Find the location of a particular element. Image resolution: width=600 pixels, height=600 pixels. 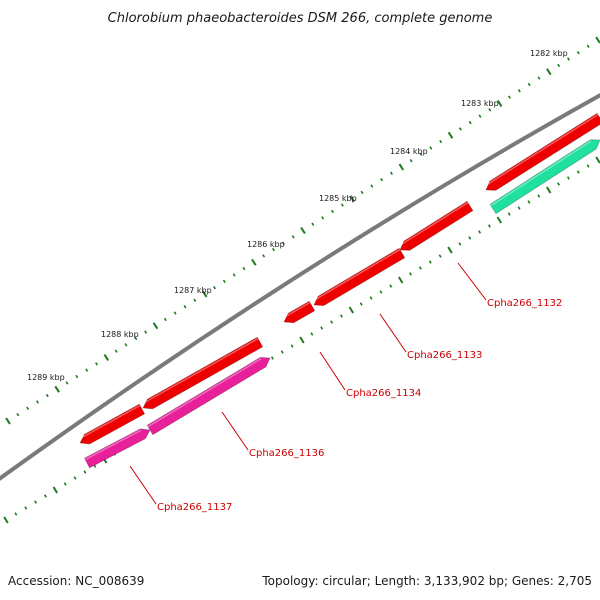

kbp-label-1286: 1286 kbp is located at coordinates (266, 244).